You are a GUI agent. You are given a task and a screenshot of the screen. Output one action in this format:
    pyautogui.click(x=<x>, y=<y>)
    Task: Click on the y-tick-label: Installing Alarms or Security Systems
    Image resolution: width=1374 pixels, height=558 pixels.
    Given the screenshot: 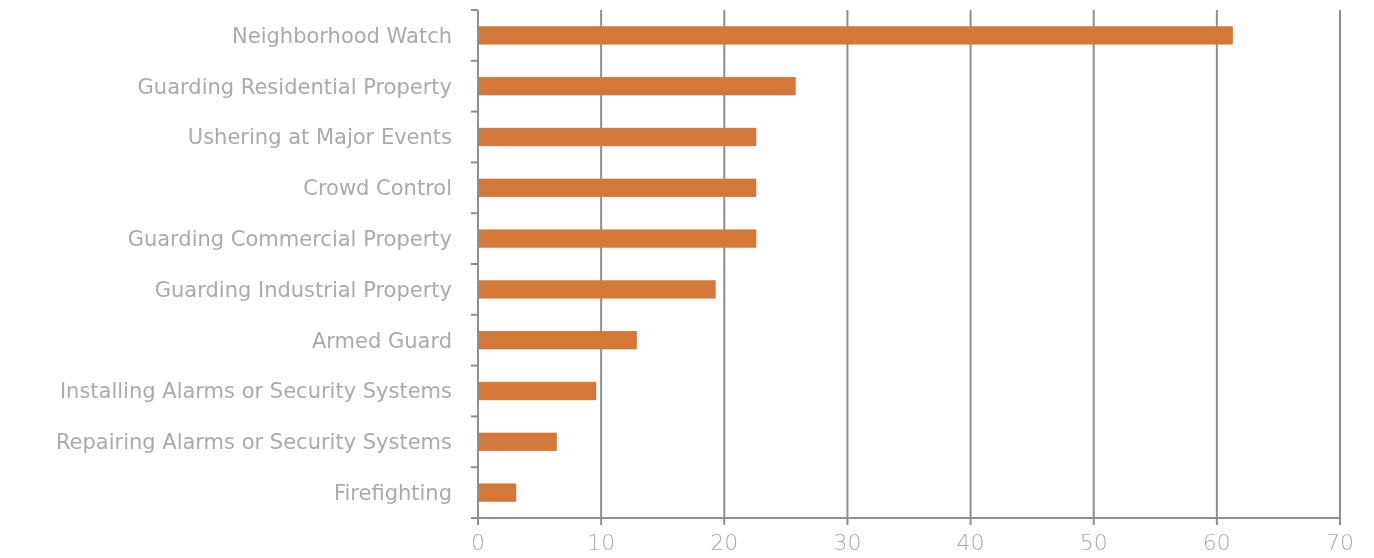 What is the action you would take?
    pyautogui.click(x=255, y=391)
    